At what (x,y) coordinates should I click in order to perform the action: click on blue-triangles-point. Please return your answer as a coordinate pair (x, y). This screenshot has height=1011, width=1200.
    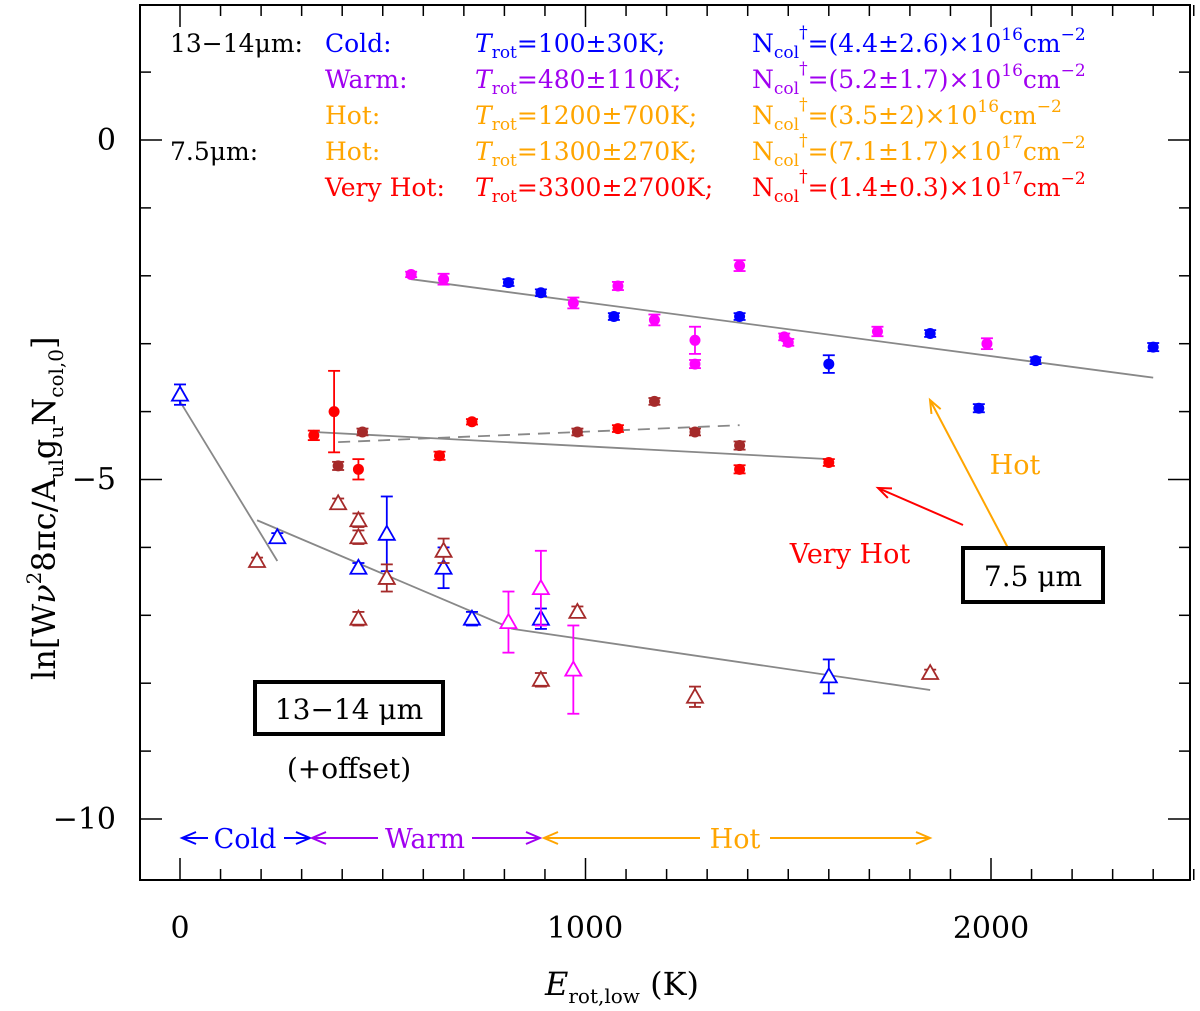
    Looking at the image, I should click on (180, 394).